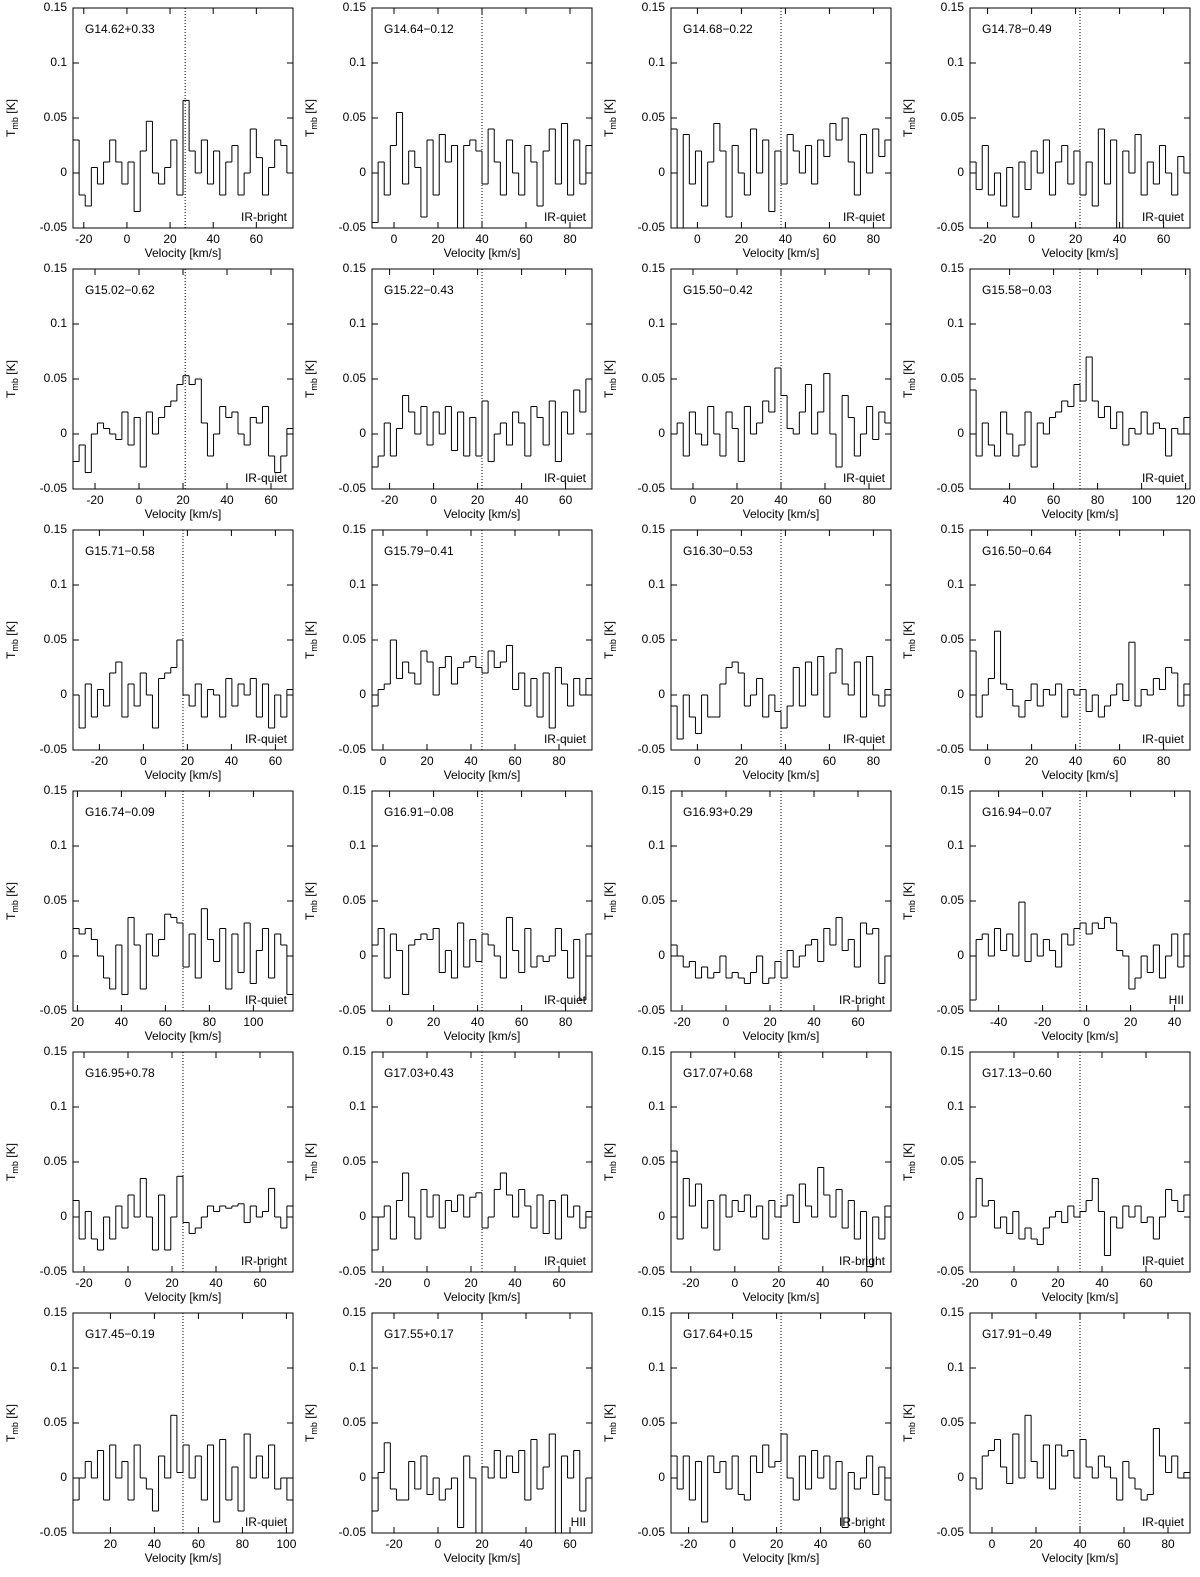 The height and width of the screenshot is (1577, 1200). What do you see at coordinates (120, 1334) in the screenshot?
I see `source-name: G17.45−0.19` at bounding box center [120, 1334].